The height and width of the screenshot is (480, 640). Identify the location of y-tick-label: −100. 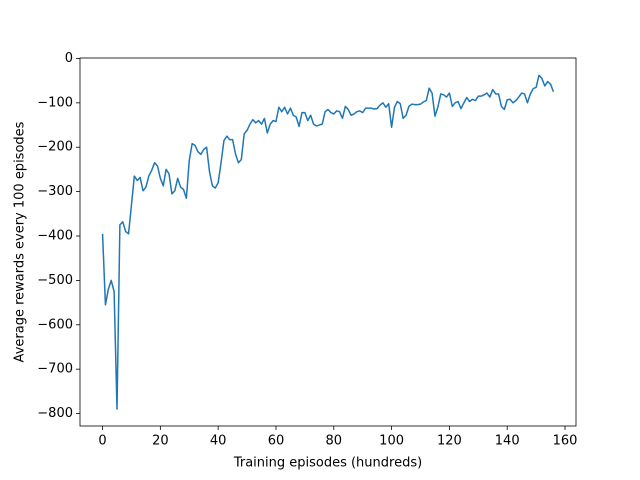
(55, 102).